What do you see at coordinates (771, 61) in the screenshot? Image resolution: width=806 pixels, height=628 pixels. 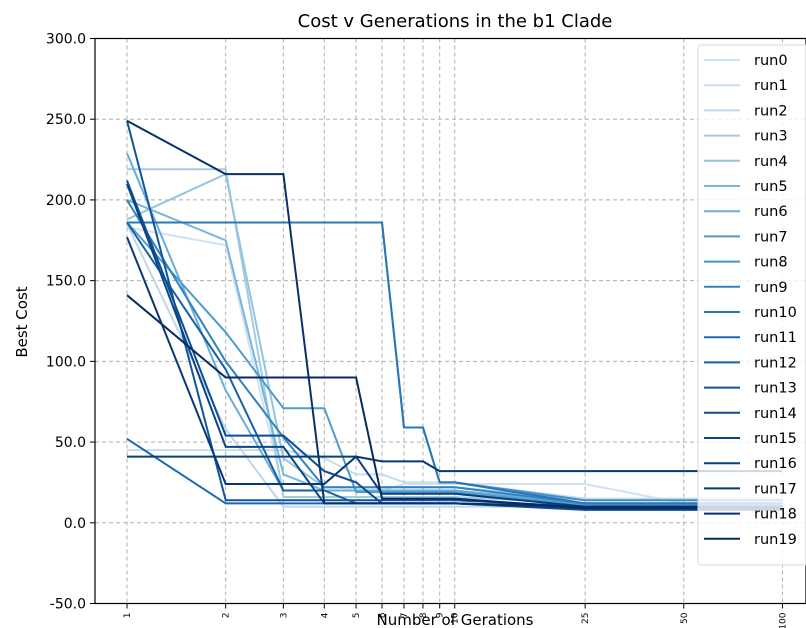 I see `legend-label-run0: run0` at bounding box center [771, 61].